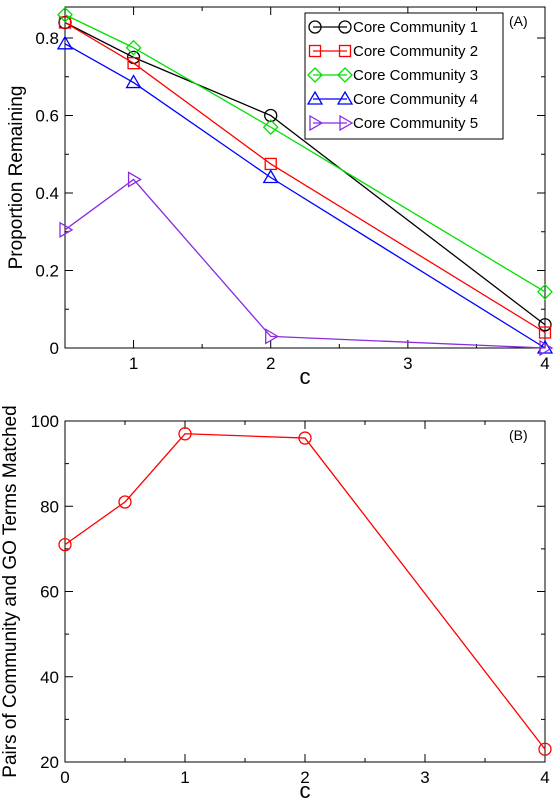  What do you see at coordinates (415, 51) in the screenshot?
I see `legend-item-label: Core Community 2` at bounding box center [415, 51].